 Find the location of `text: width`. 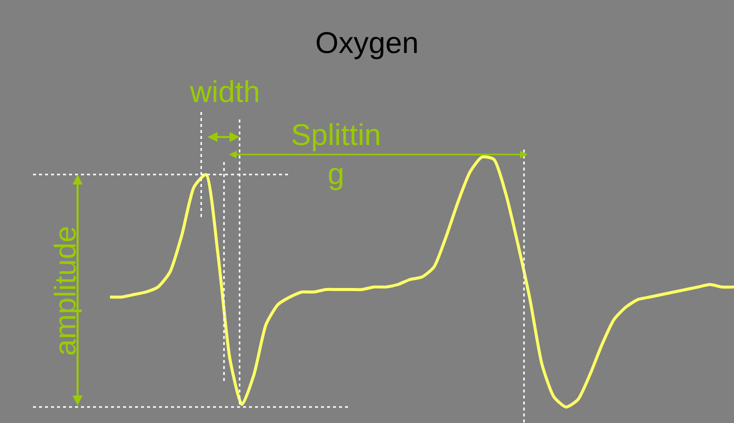

text: width is located at coordinates (224, 92).